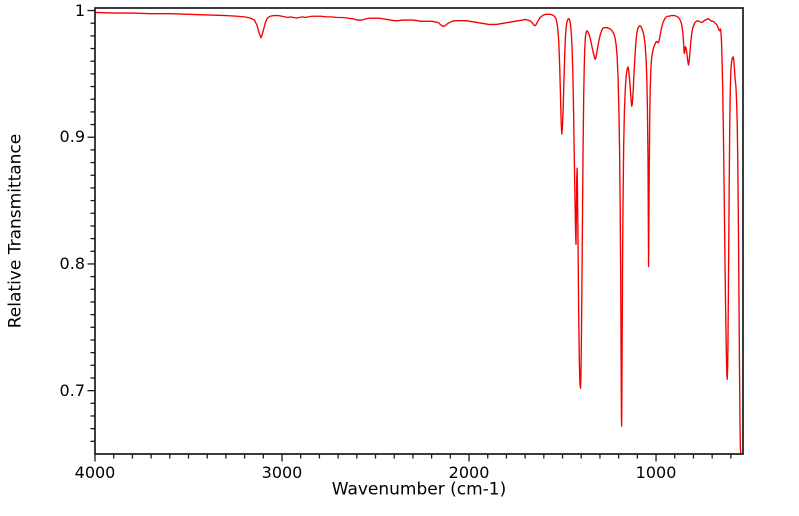 This screenshot has width=799, height=516. What do you see at coordinates (72, 390) in the screenshot?
I see `y-tick-label-0.7: 0.7` at bounding box center [72, 390].